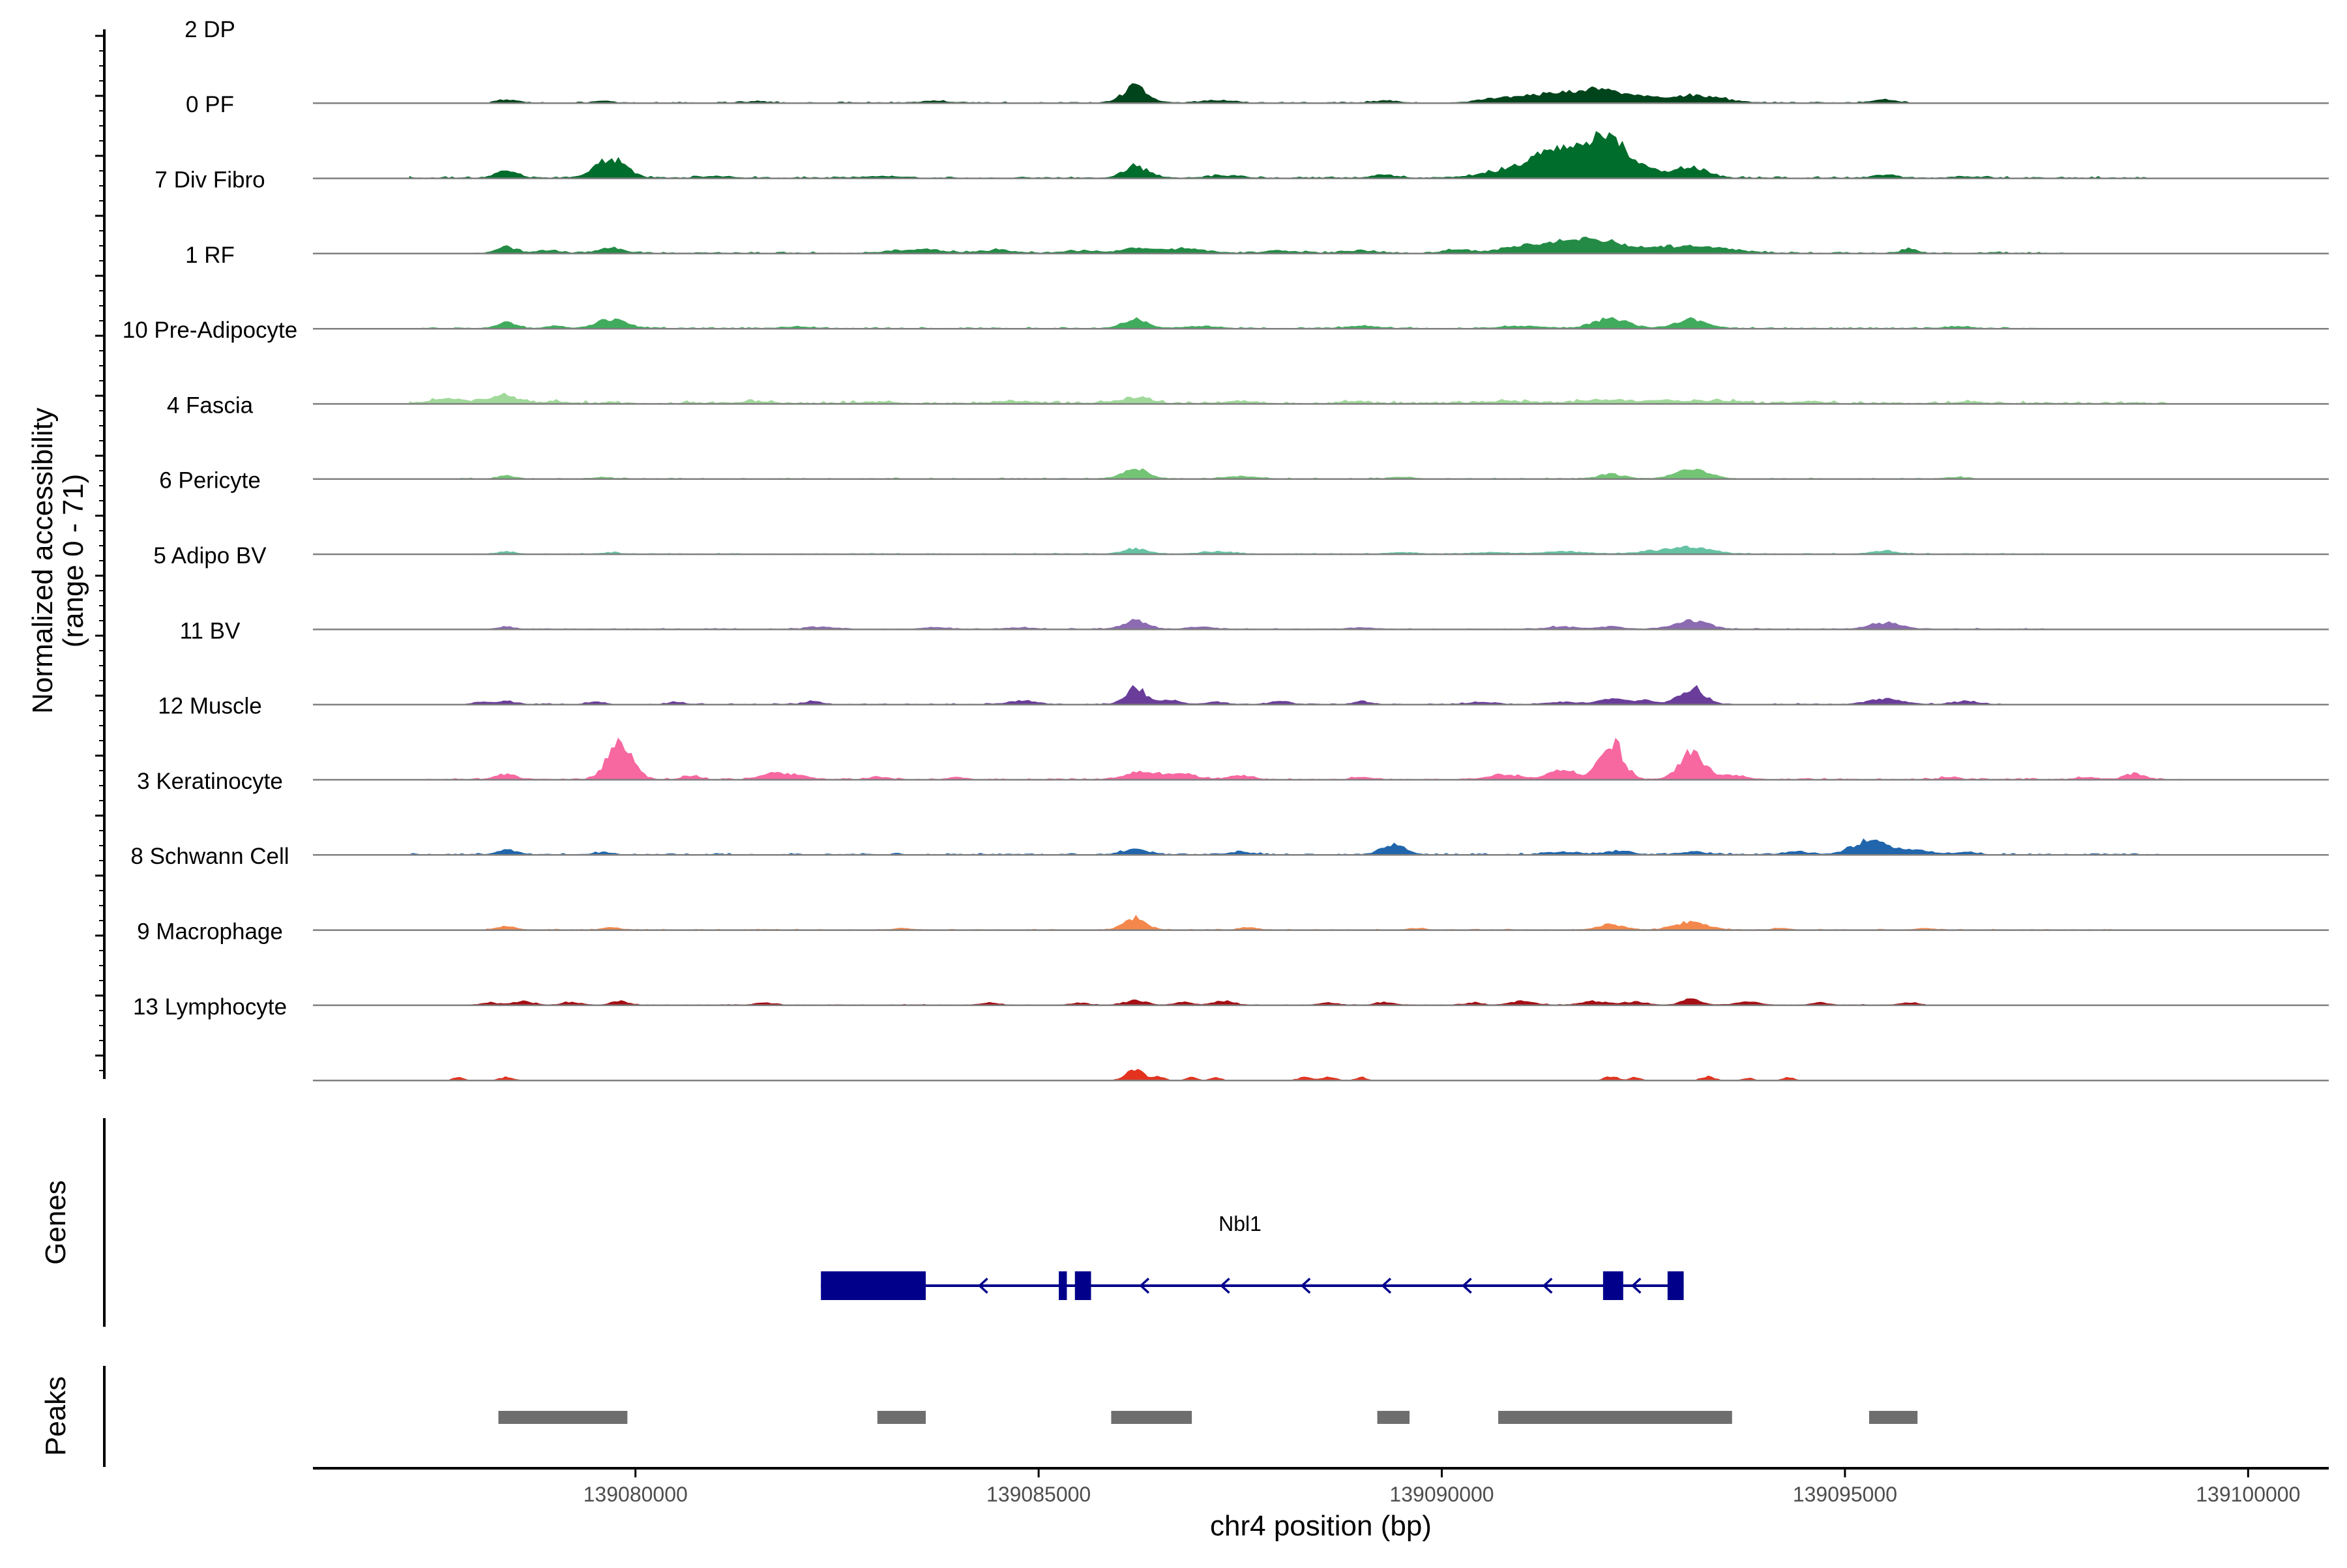 This screenshot has height=1568, width=2347. What do you see at coordinates (210, 932) in the screenshot?
I see `track-label: 9 Macrophage` at bounding box center [210, 932].